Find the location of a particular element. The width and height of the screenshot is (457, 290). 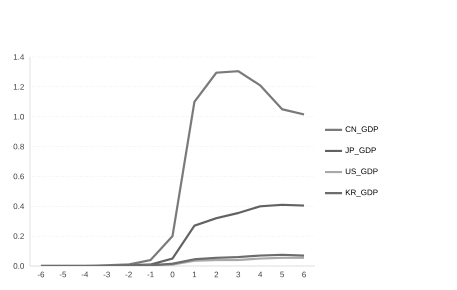

x-tick-label: 6 is located at coordinates (304, 275).